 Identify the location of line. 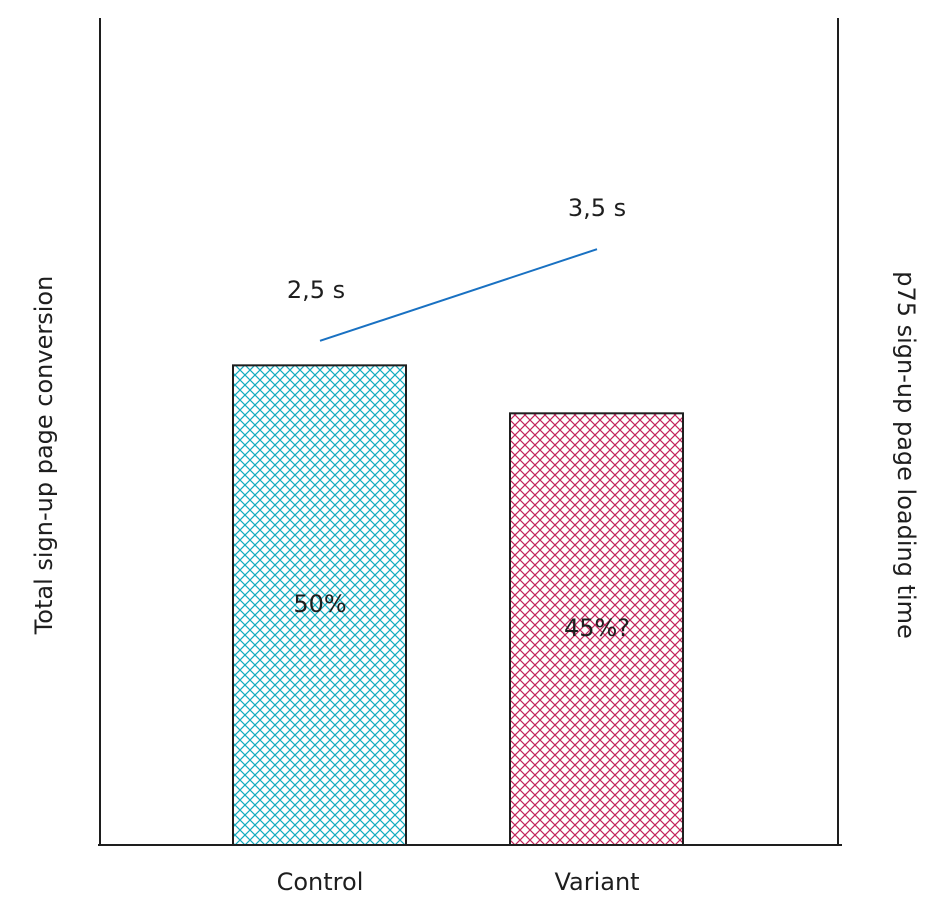
(458, 295).